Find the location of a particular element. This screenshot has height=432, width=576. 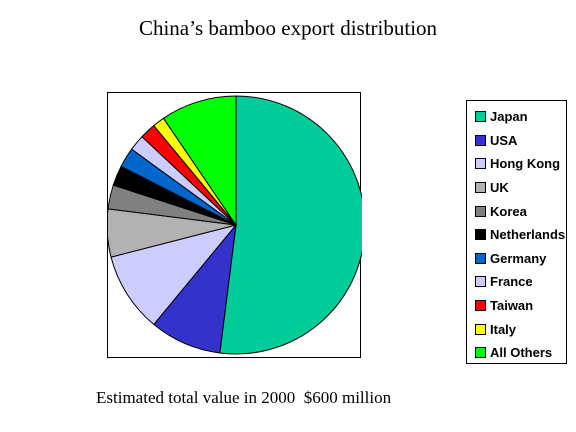

pie-slice-all-others is located at coordinates (199, 161).